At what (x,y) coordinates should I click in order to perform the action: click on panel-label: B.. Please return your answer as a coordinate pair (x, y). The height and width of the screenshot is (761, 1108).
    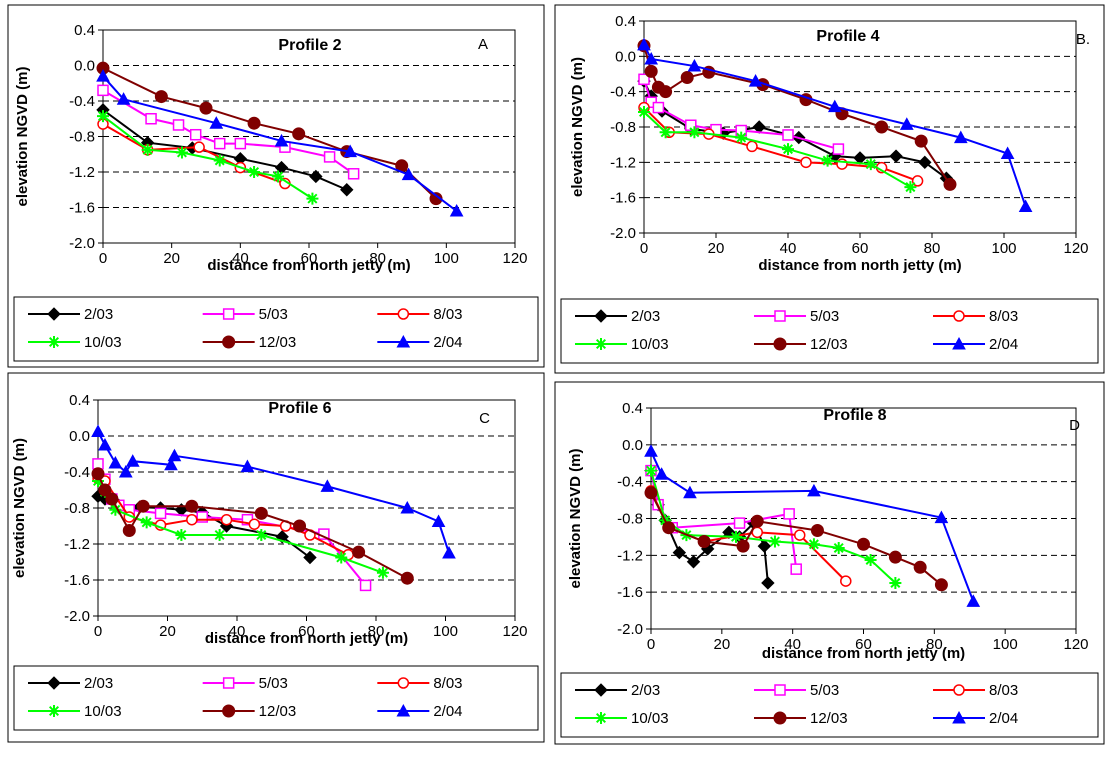
    Looking at the image, I should click on (1083, 39).